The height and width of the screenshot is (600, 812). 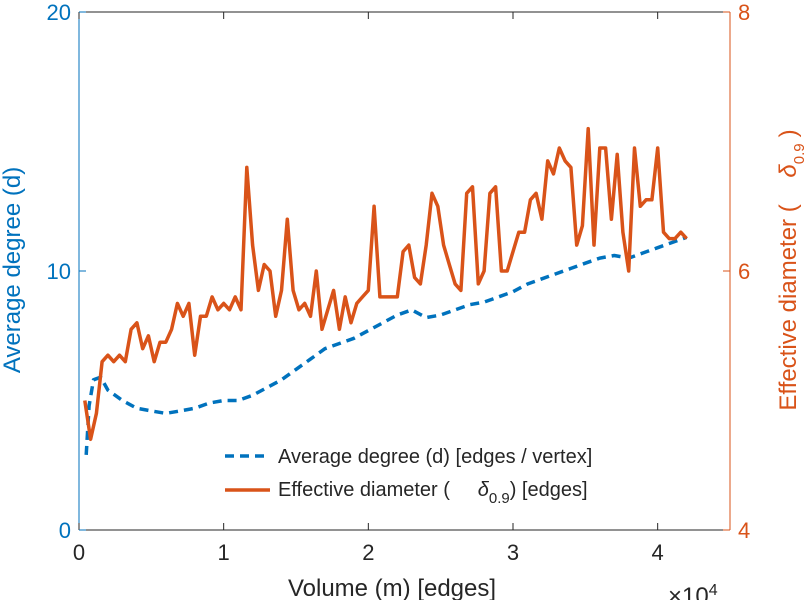 What do you see at coordinates (65, 530) in the screenshot?
I see `left-y-tick-label: 0` at bounding box center [65, 530].